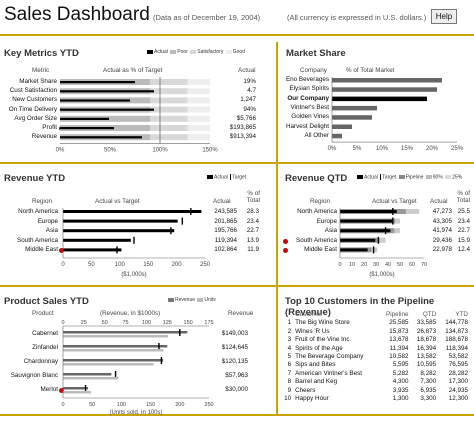  Describe the element at coordinates (225, 231) in the screenshot. I see `region-actual: 195,766` at that location.